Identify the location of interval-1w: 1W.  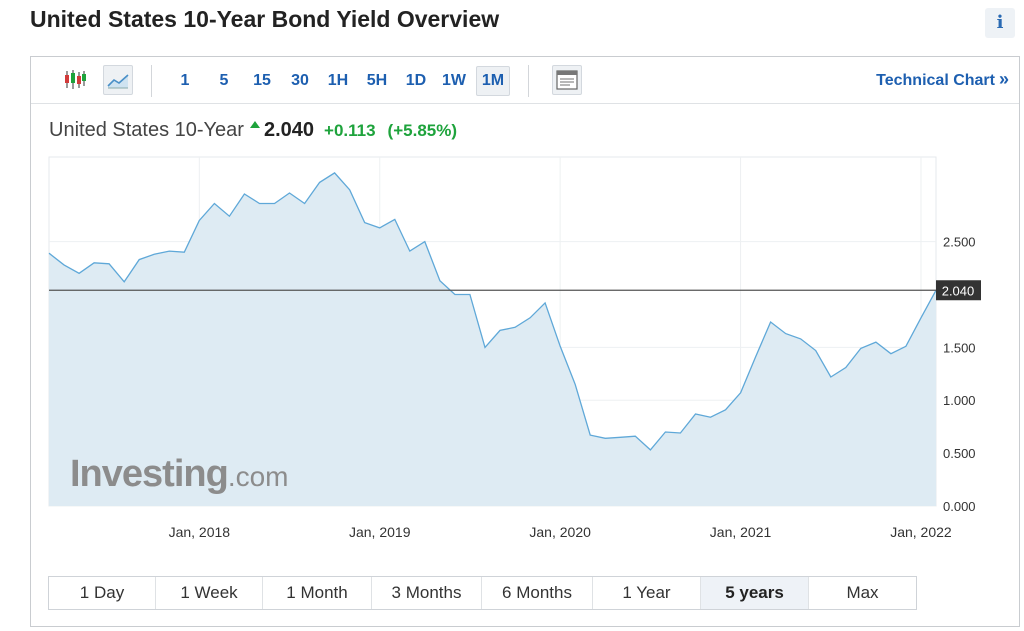
(454, 80).